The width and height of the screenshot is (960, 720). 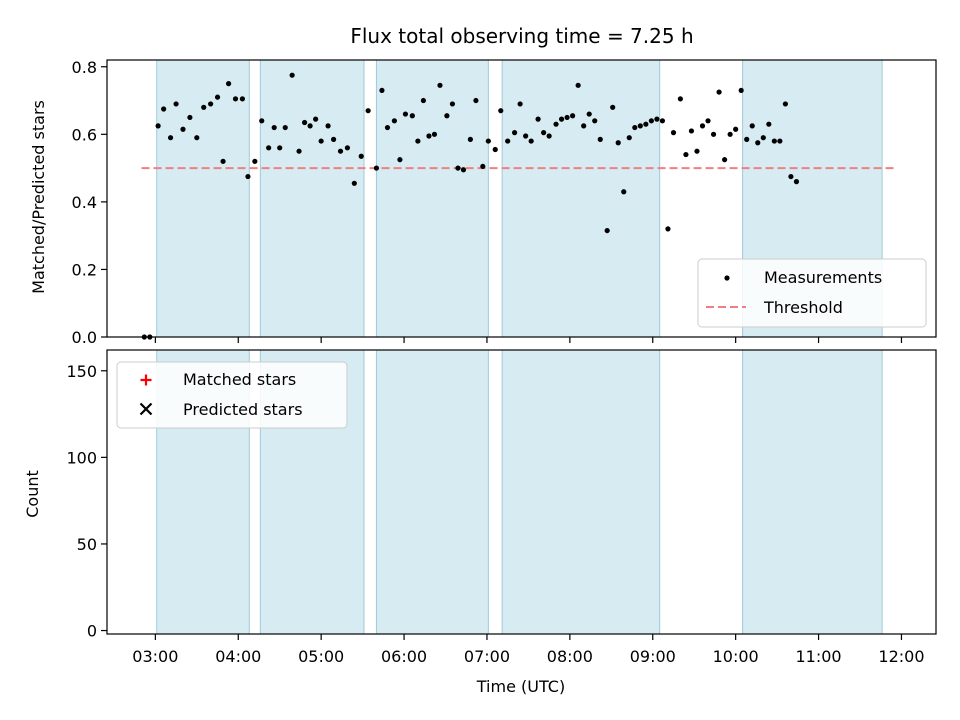 I want to click on x-tick-label: 04:00, so click(x=238, y=656).